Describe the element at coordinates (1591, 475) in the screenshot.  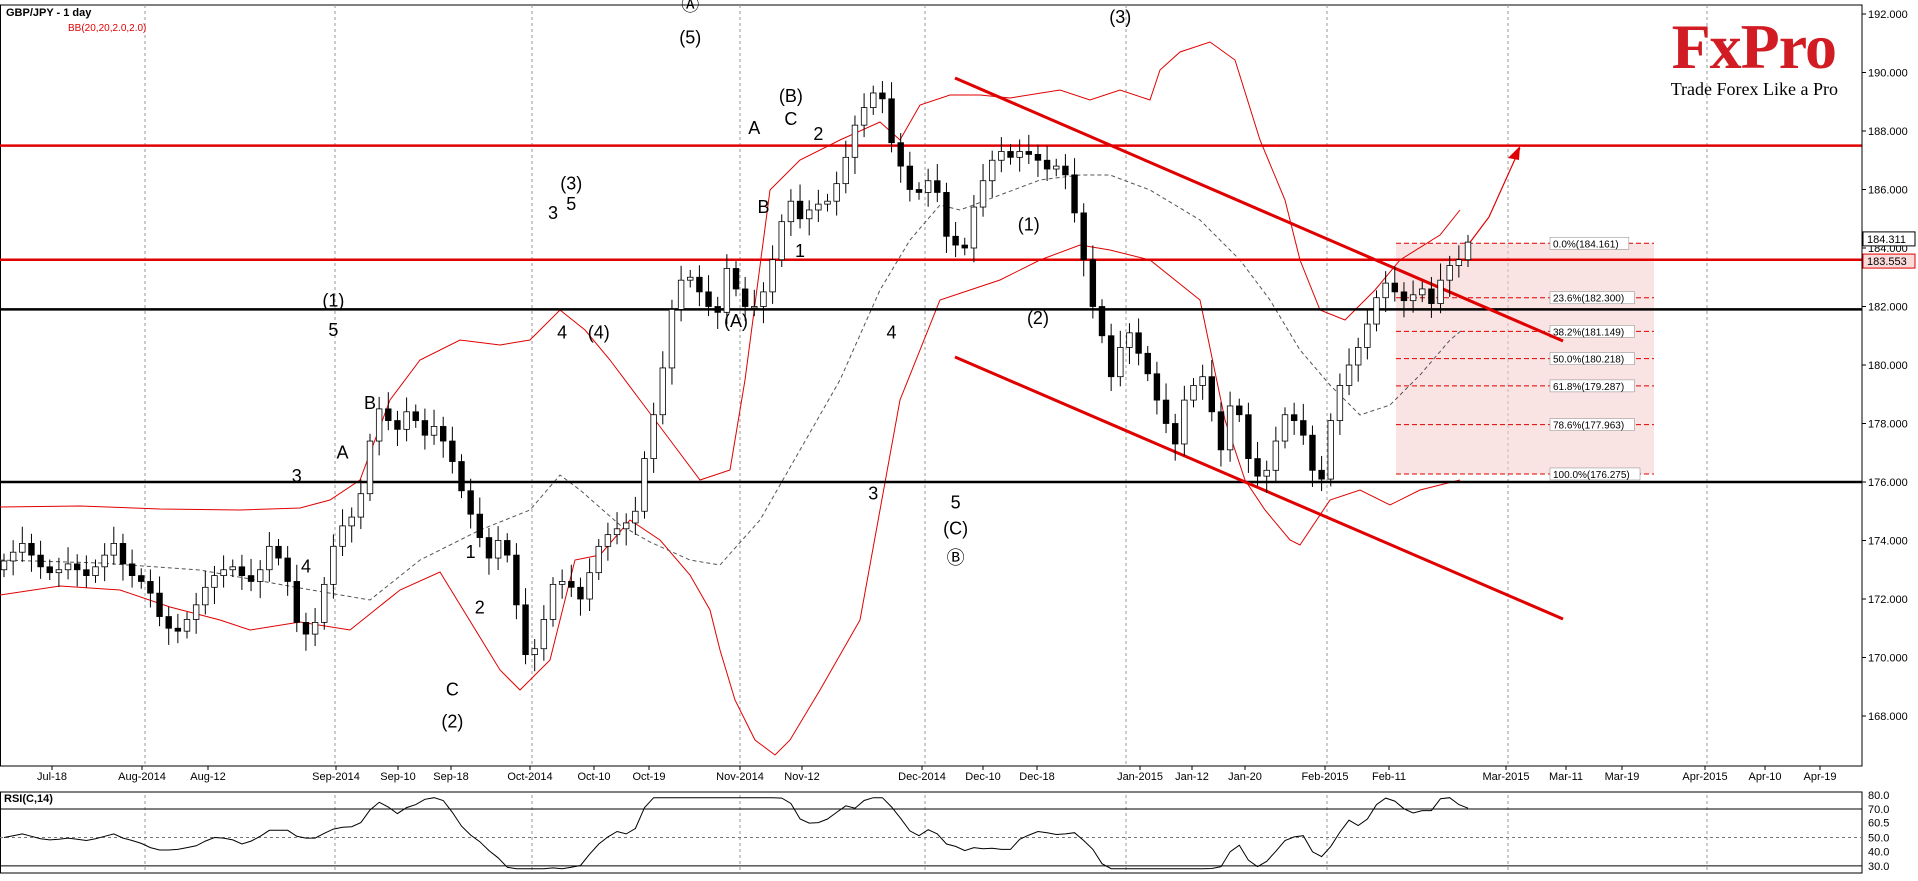
I see `fibonacci-level-label: 100.0%(176.275)` at that location.